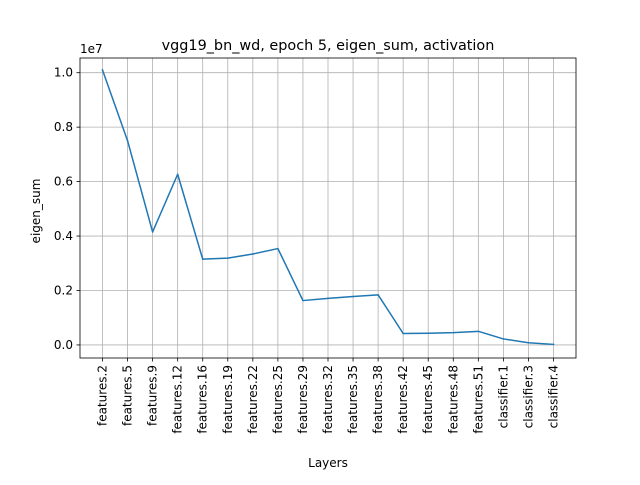 The width and height of the screenshot is (640, 485). Describe the element at coordinates (103, 395) in the screenshot. I see `x-tick-label: features.2` at that location.